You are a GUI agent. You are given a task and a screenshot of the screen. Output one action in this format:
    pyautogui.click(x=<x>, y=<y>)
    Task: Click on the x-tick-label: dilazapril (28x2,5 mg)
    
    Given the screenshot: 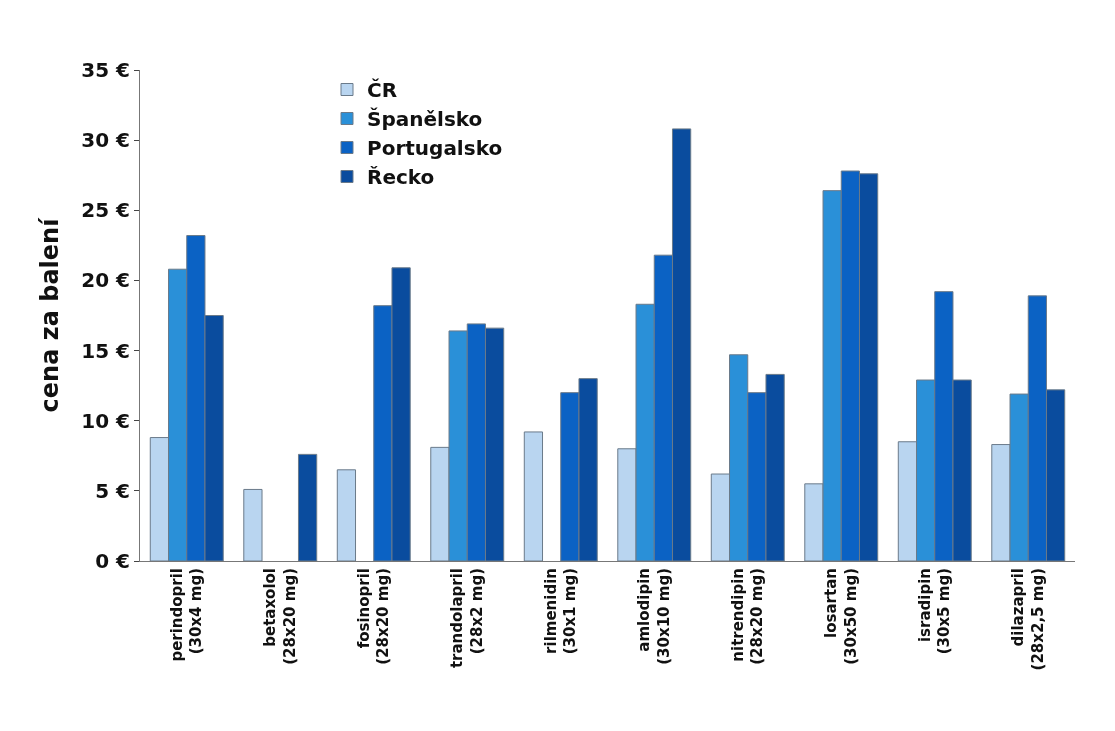 What is the action you would take?
    pyautogui.click(x=1028, y=619)
    